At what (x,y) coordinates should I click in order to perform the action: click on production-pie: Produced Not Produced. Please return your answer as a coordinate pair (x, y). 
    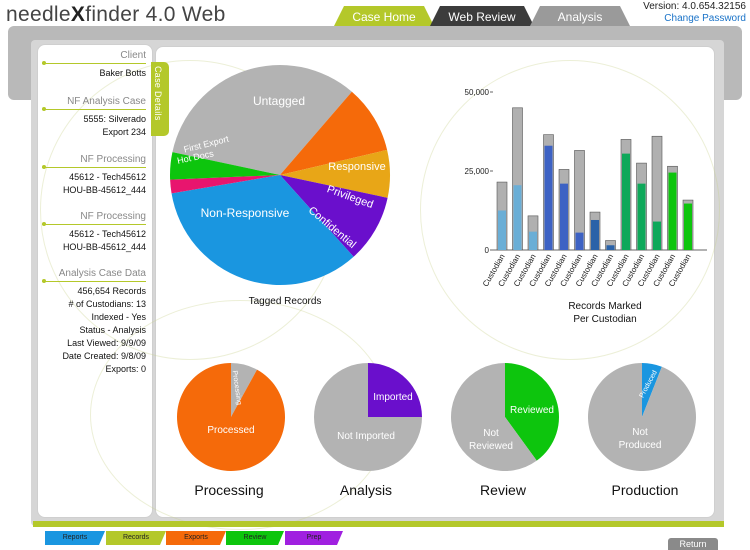
    Looking at the image, I should click on (642, 417).